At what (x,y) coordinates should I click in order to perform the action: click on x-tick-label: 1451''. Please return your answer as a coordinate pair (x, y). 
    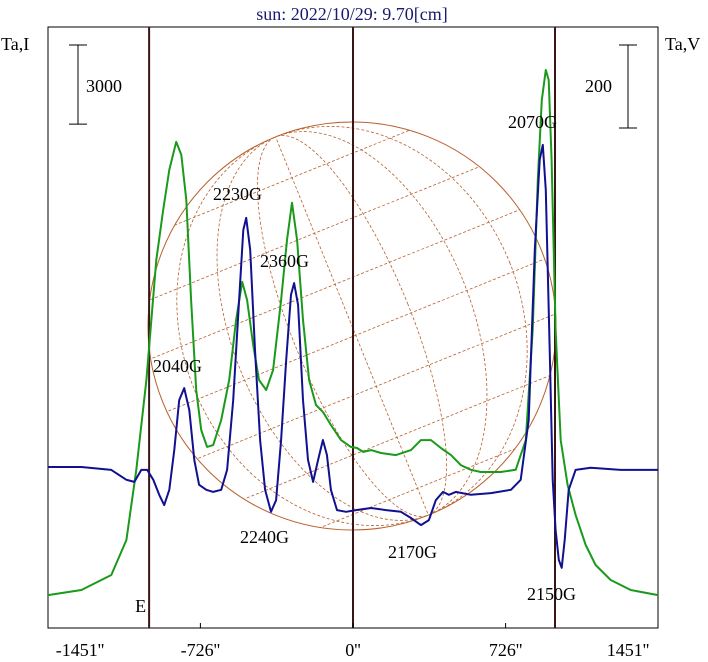
    Looking at the image, I should click on (628, 650).